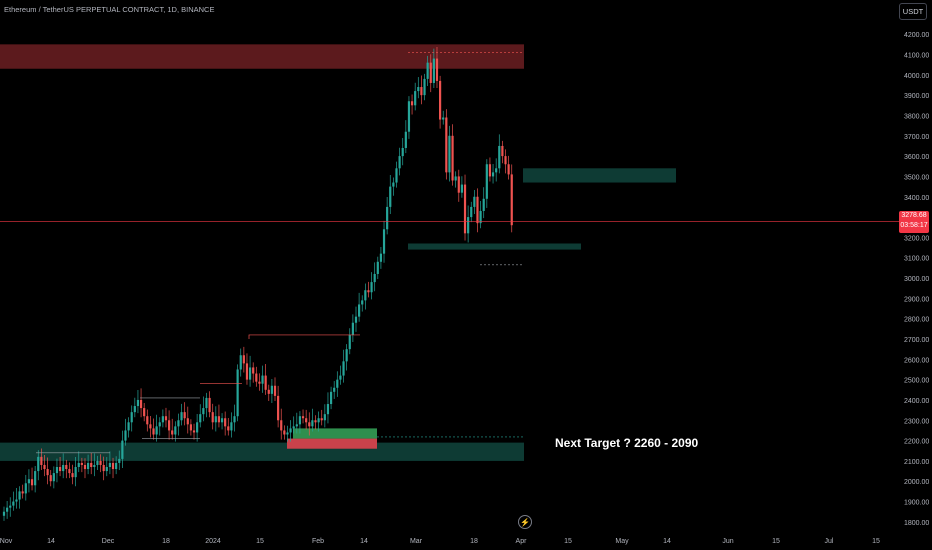 Image resolution: width=932 pixels, height=550 pixels. I want to click on resistance-zone, so click(599, 175).